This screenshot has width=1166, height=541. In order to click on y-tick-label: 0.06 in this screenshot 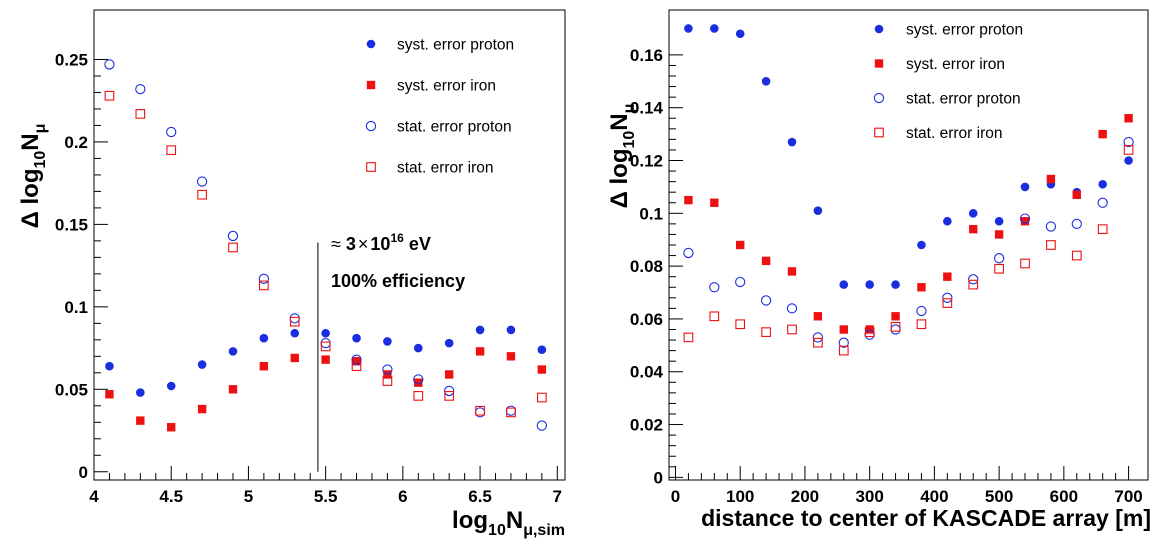, I will do `click(646, 319)`.